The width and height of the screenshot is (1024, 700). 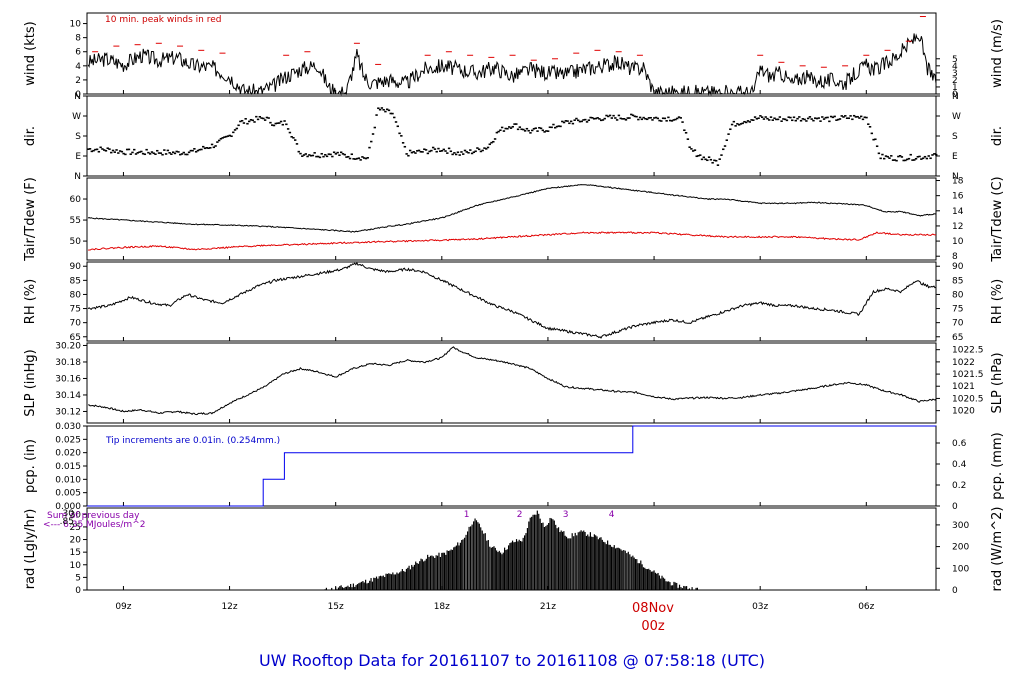 What do you see at coordinates (511, 301) in the screenshot?
I see `rh-frame` at bounding box center [511, 301].